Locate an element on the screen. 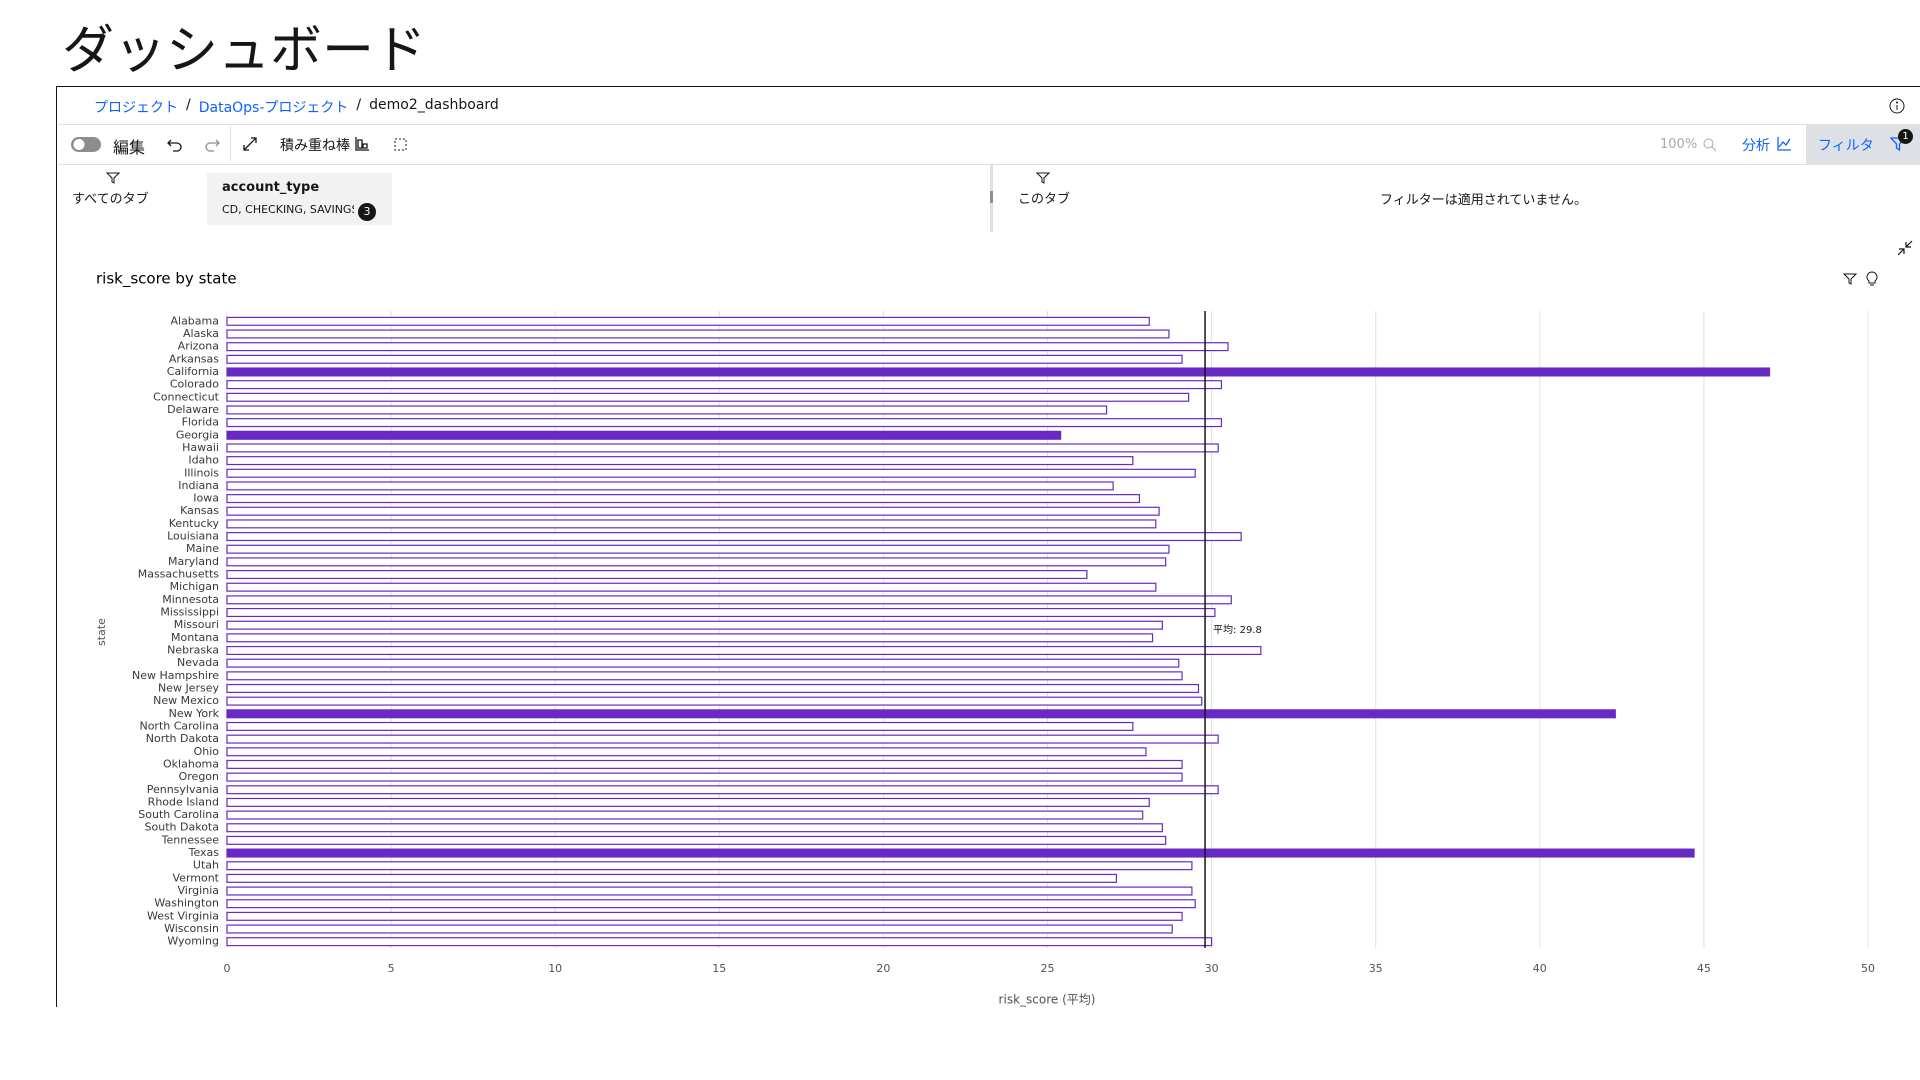 The width and height of the screenshot is (1920, 1080). zoom-icon is located at coordinates (1710, 145).